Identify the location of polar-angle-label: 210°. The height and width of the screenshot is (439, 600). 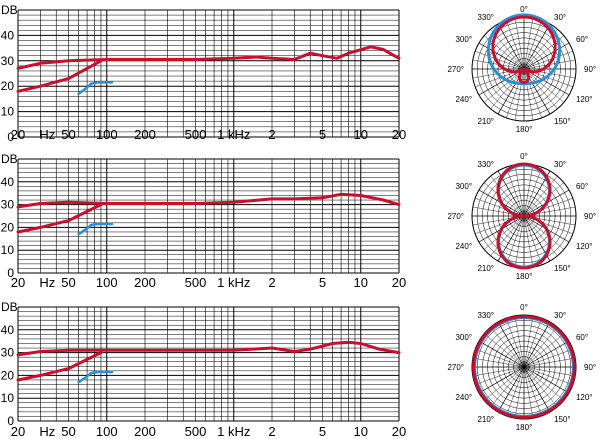
(485, 121).